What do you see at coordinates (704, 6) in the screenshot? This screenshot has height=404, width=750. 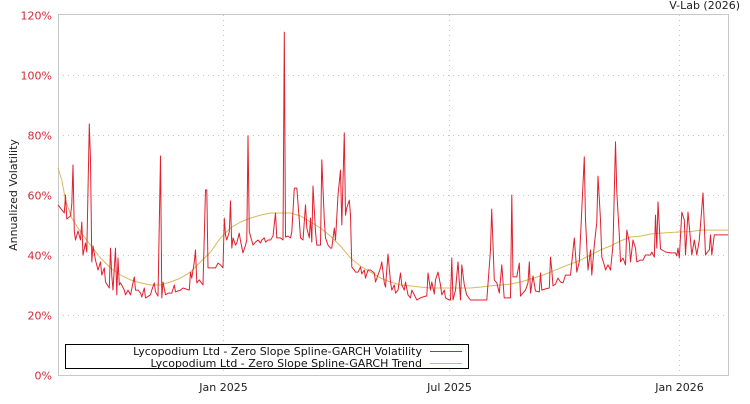 I see `credit-label: V-Lab (2026)` at bounding box center [704, 6].